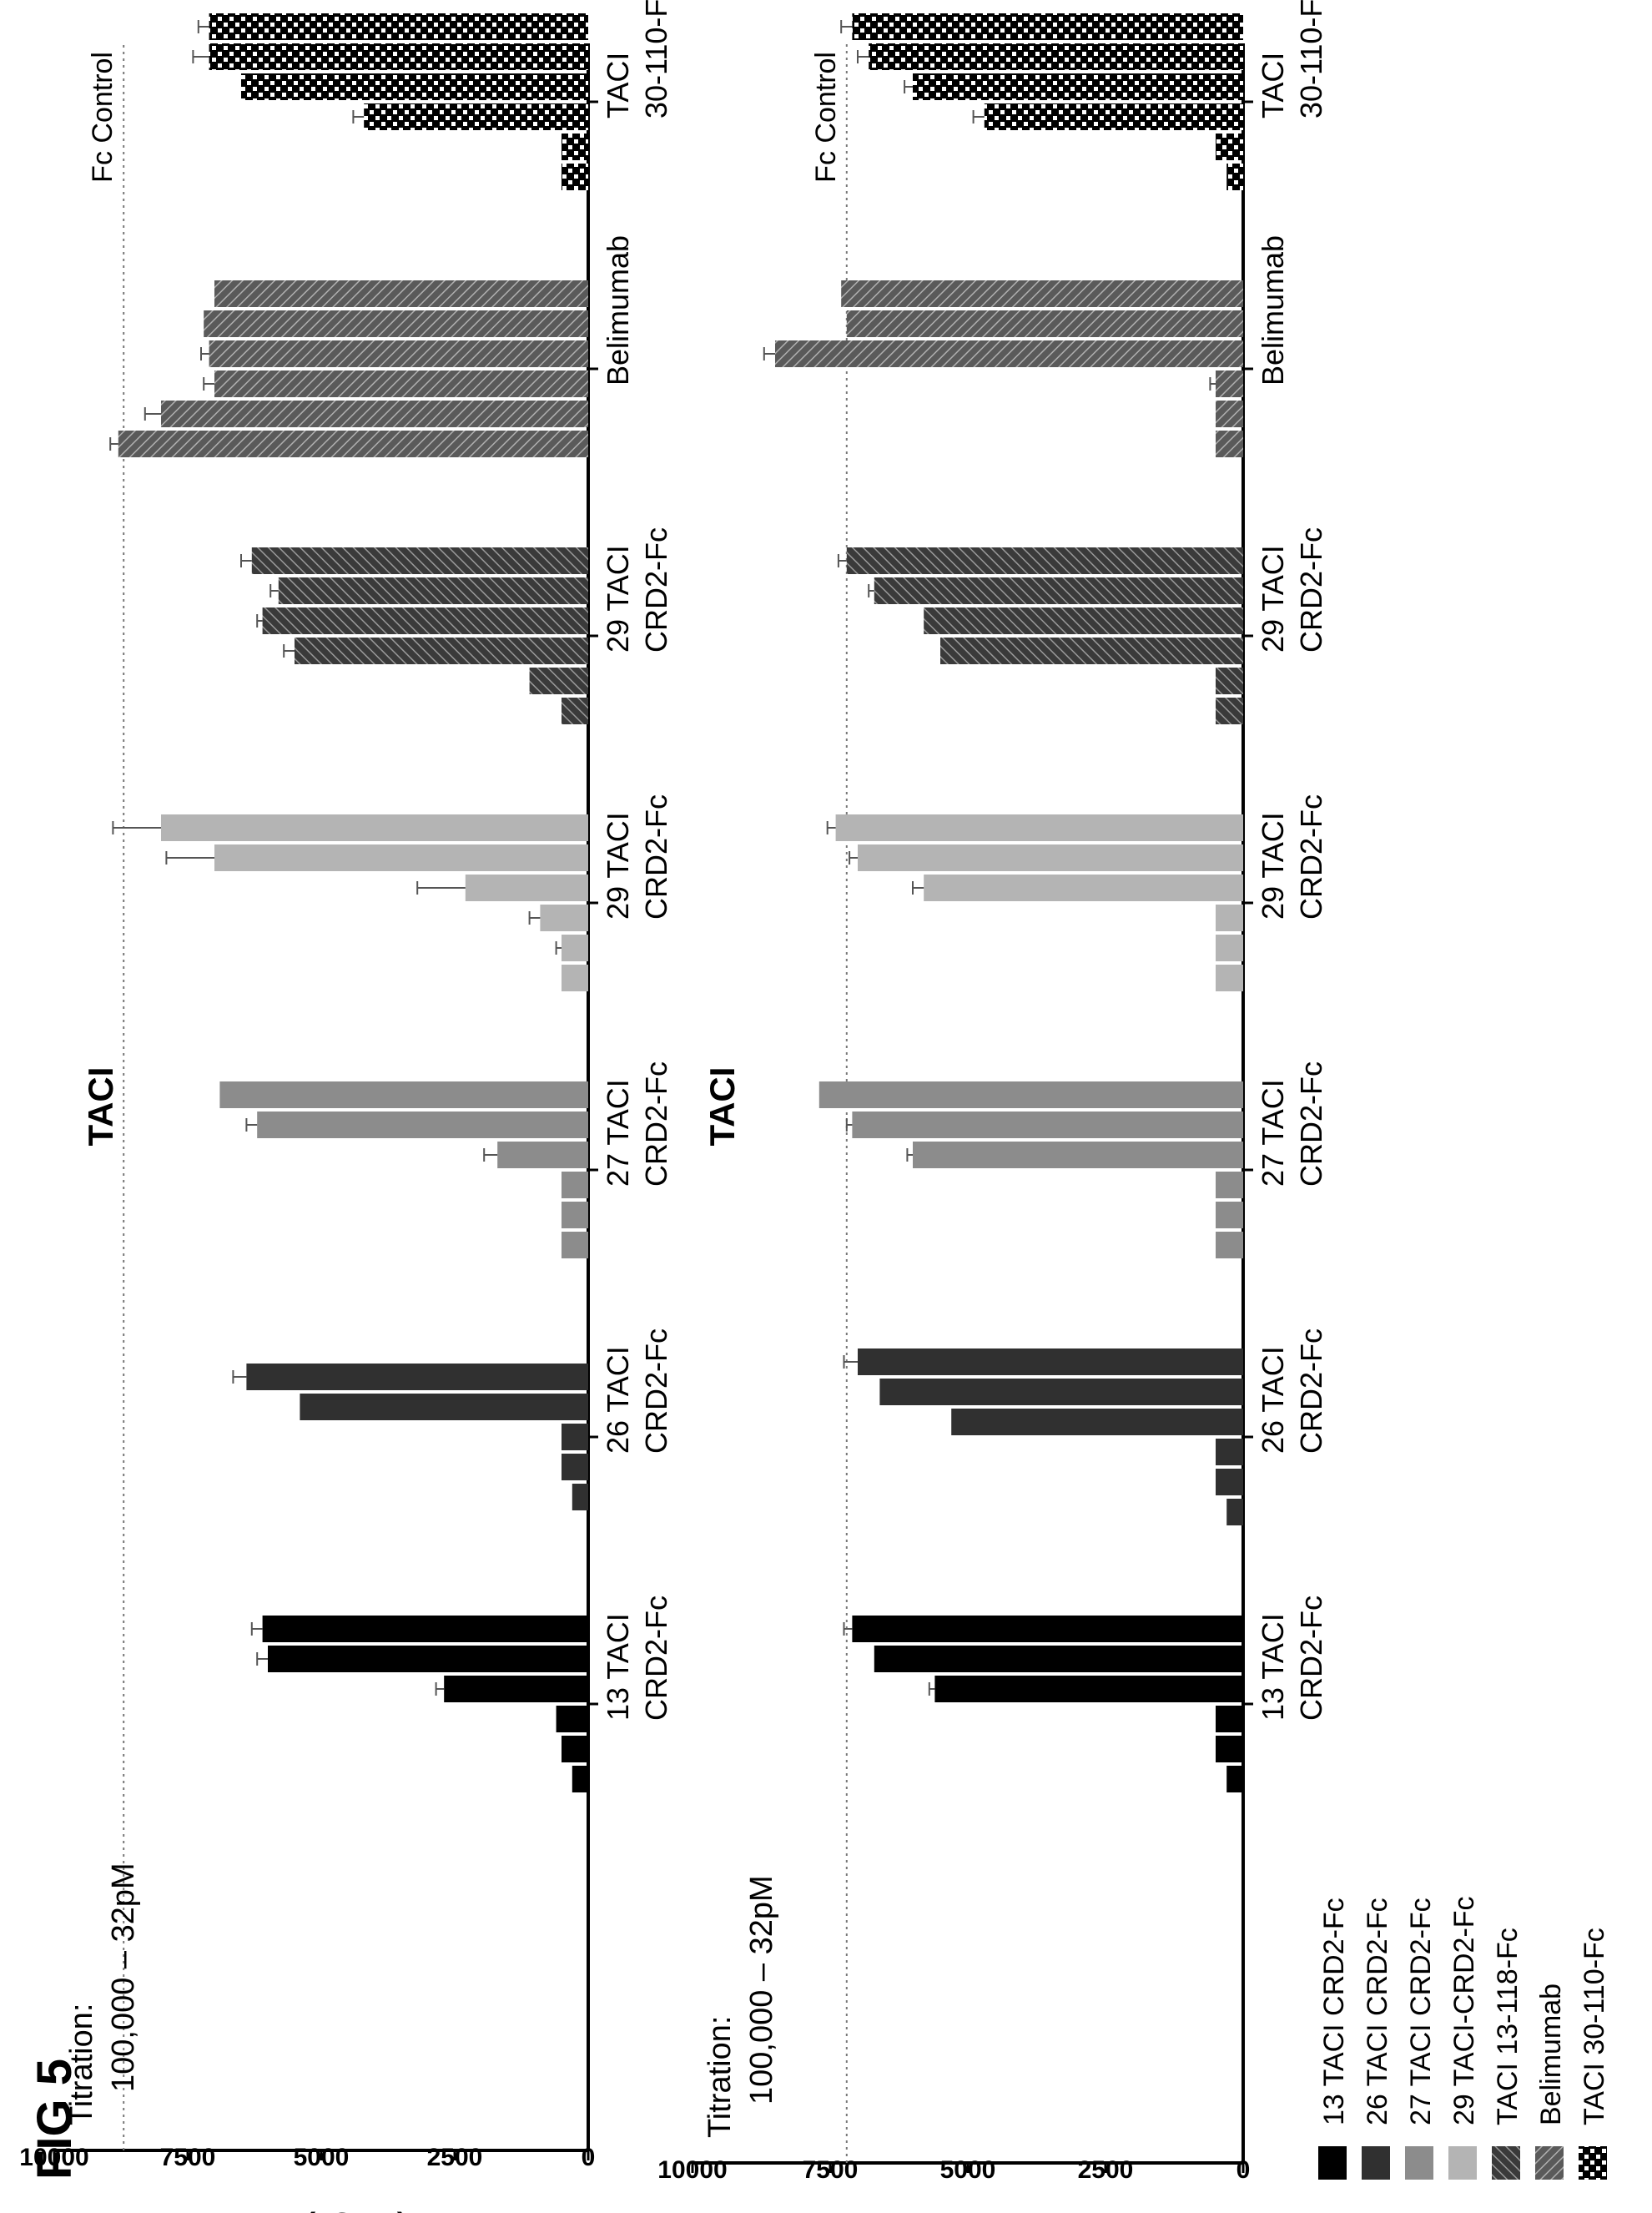  Describe the element at coordinates (723, 1107) in the screenshot. I see `chart-title: TACI` at that location.